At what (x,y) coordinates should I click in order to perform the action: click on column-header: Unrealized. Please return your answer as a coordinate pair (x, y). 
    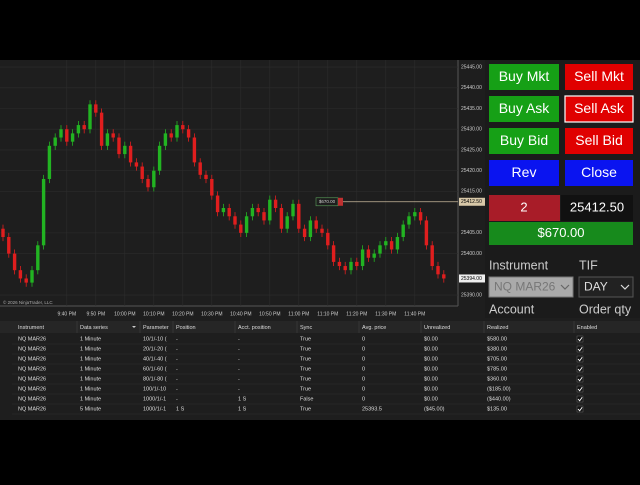
    Looking at the image, I should click on (437, 328).